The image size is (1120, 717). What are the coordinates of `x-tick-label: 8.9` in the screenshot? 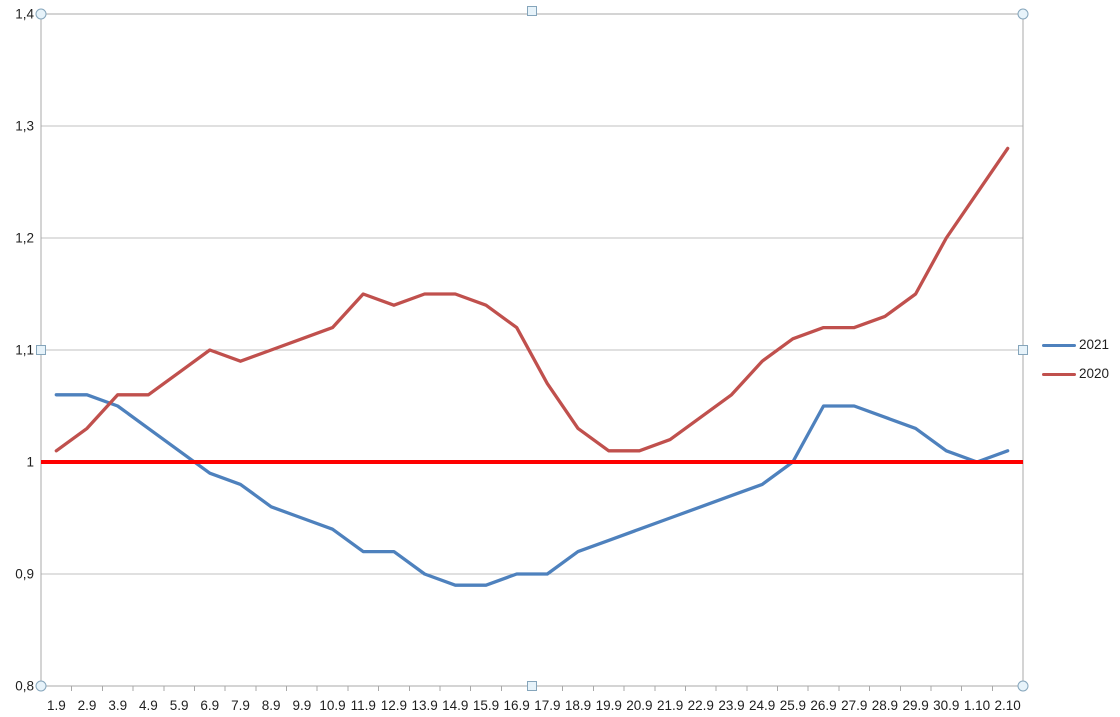 It's located at (271, 705).